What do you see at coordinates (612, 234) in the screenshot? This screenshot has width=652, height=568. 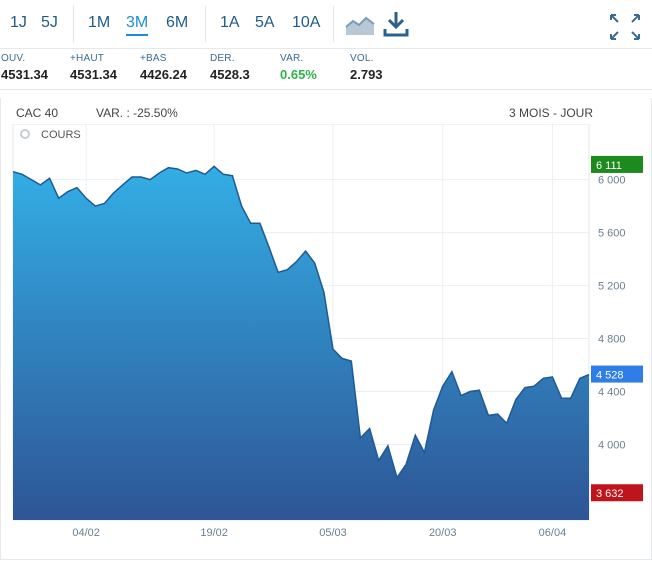 I see `y-tick-label: 5 600` at bounding box center [612, 234].